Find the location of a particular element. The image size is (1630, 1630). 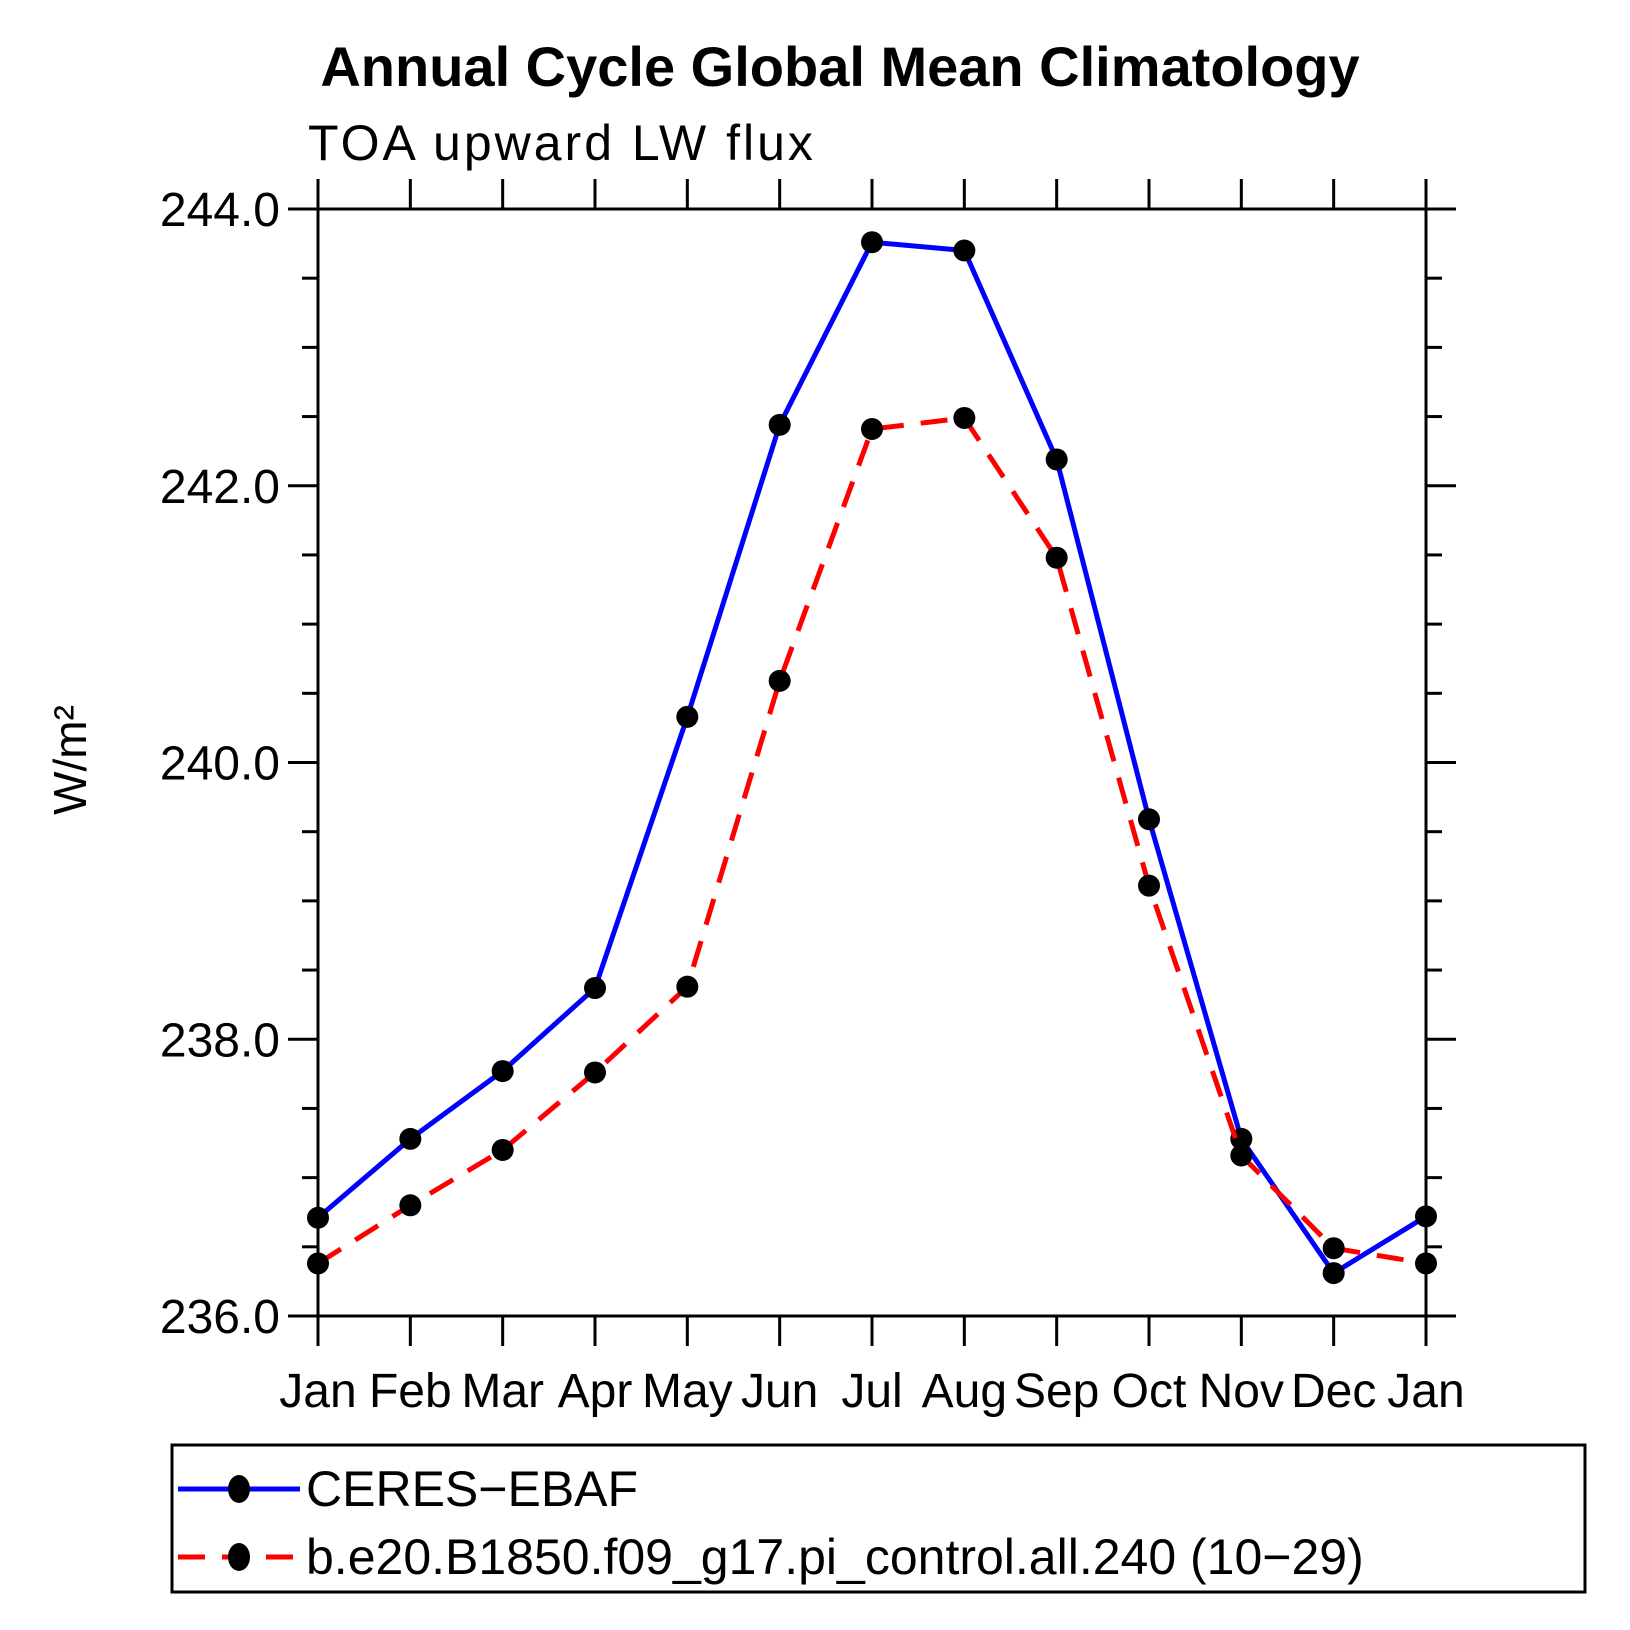

x-tick-label: Apr is located at coordinates (595, 1391).